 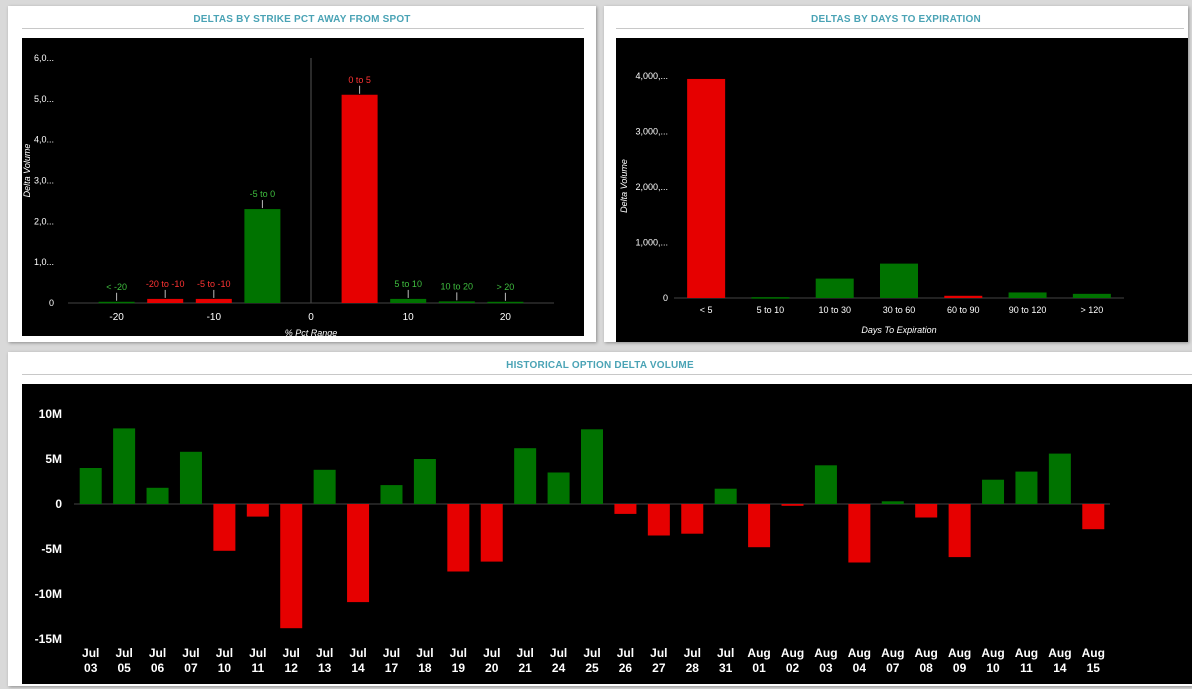 What do you see at coordinates (311, 332) in the screenshot?
I see `x-axis-title: % Pct Range` at bounding box center [311, 332].